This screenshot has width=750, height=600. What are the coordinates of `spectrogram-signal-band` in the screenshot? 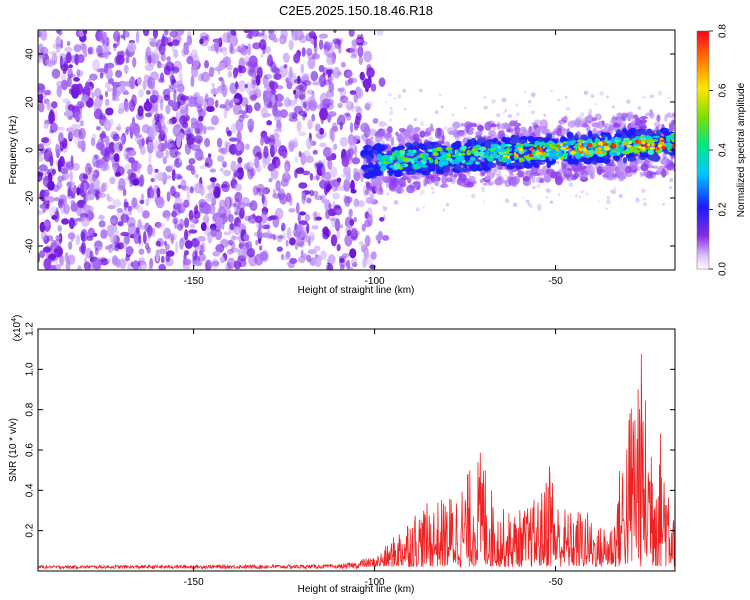 It's located at (517, 152).